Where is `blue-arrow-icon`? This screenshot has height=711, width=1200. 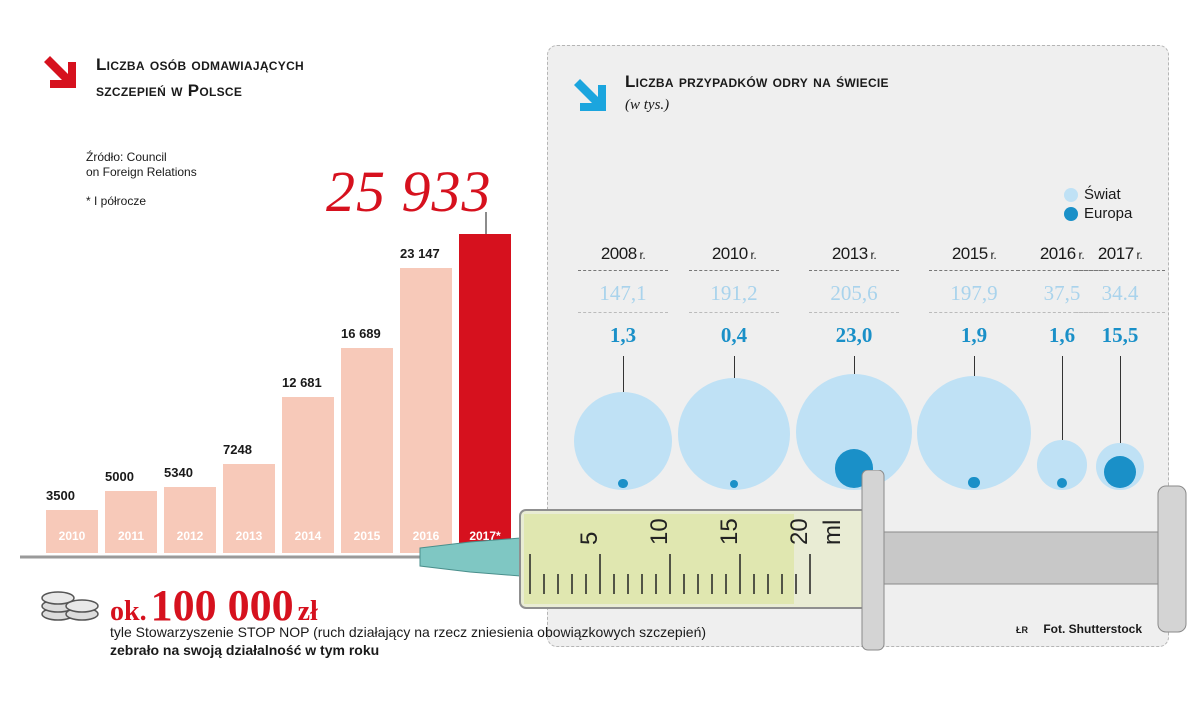
blue-arrow-icon is located at coordinates (590, 95).